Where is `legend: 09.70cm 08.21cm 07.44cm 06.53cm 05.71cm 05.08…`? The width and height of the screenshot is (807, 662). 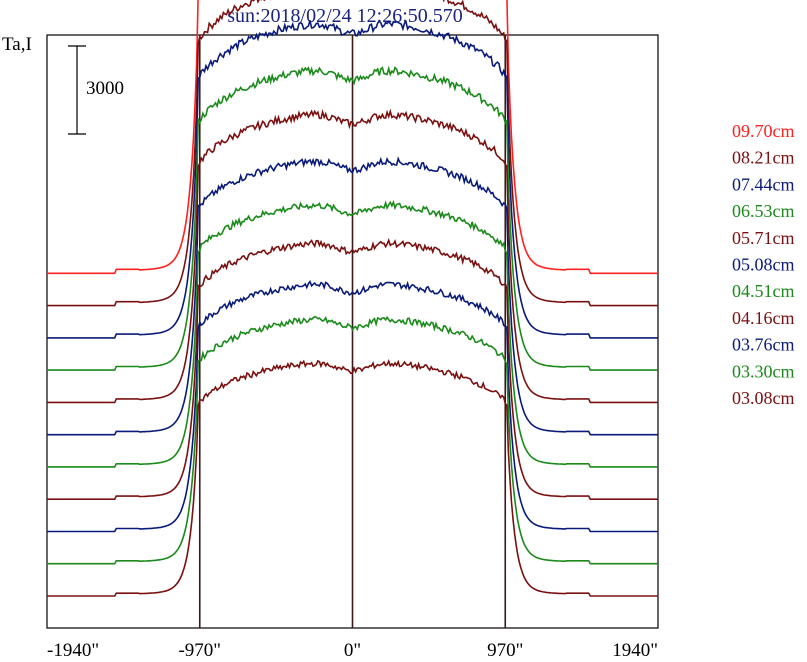 legend: 09.70cm 08.21cm 07.44cm 06.53cm 05.71cm 05.08… is located at coordinates (763, 264).